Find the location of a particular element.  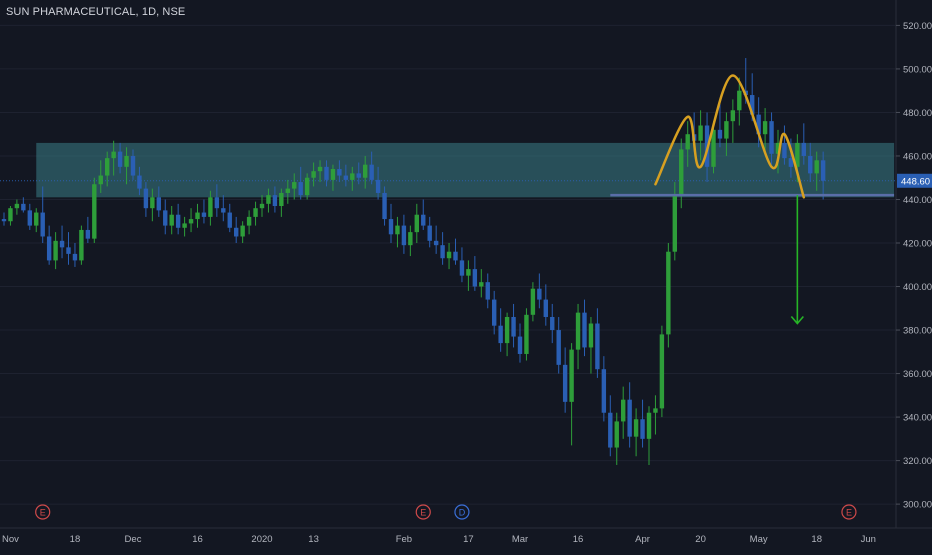

price-axis is located at coordinates (914, 275).